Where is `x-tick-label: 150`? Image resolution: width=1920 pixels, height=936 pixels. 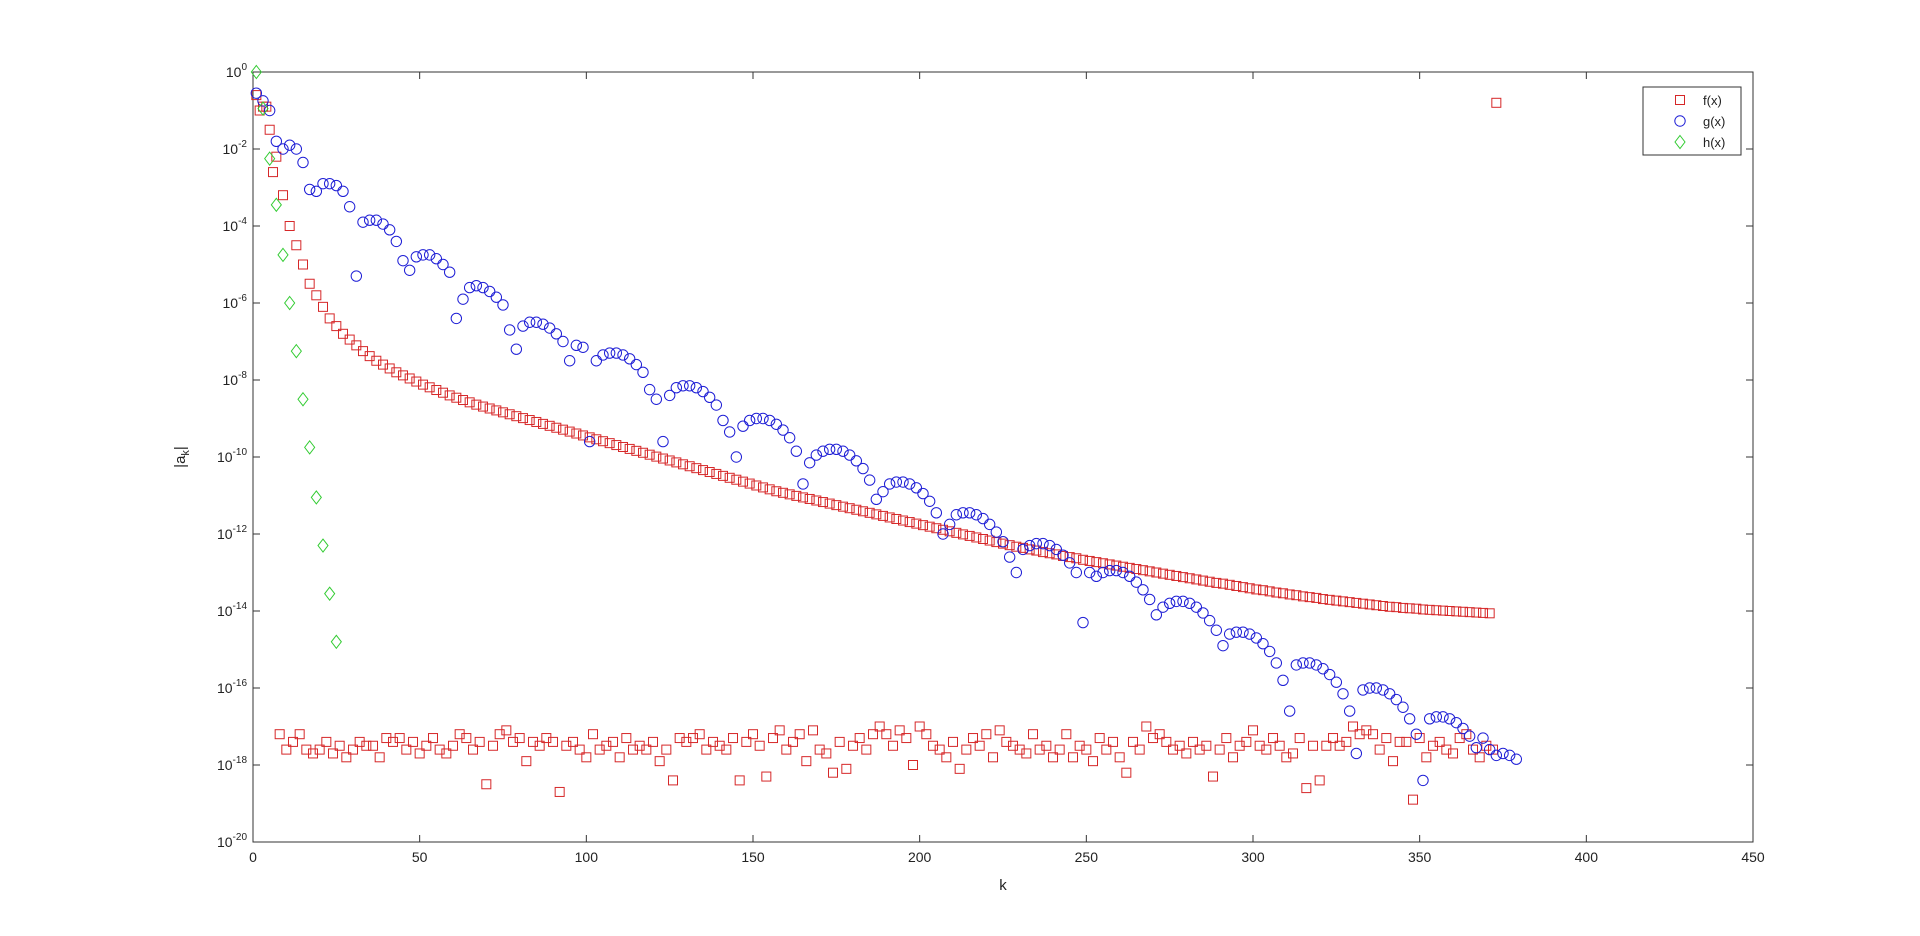
x-tick-label: 150 is located at coordinates (753, 857).